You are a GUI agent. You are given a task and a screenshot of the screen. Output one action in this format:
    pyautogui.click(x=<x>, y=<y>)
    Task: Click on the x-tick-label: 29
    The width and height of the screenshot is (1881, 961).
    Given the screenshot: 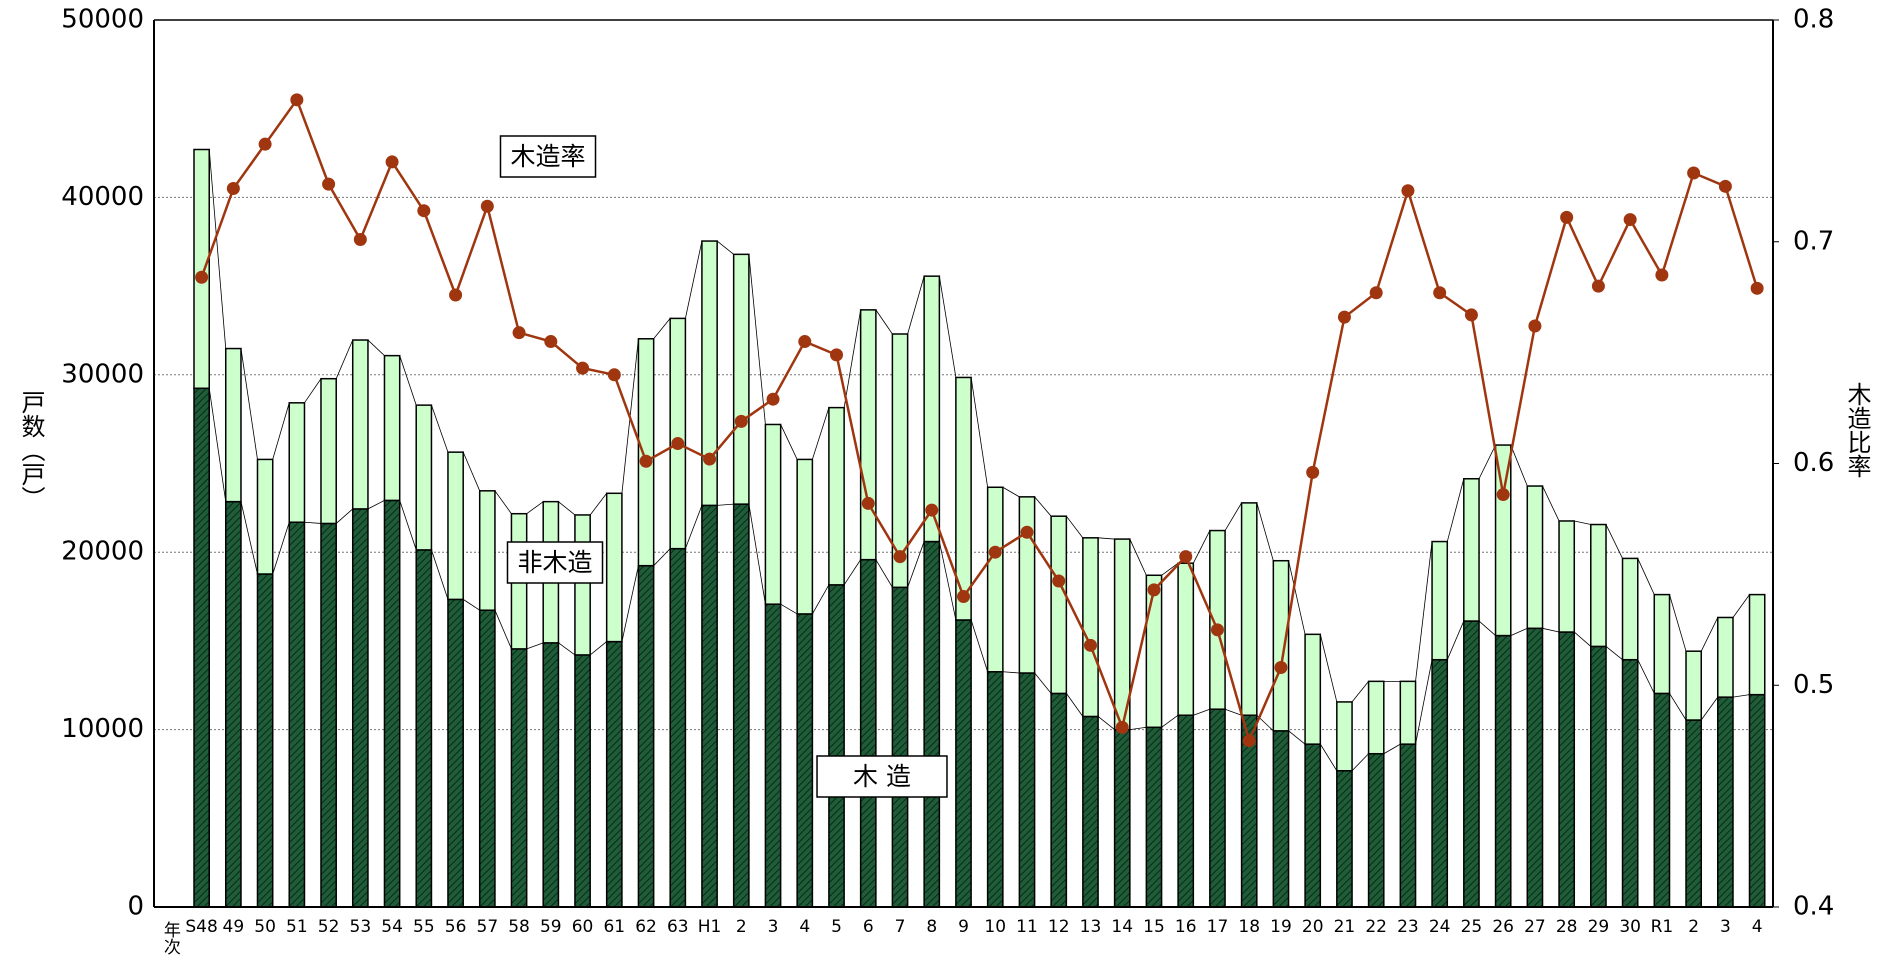 What is the action you would take?
    pyautogui.click(x=1599, y=927)
    